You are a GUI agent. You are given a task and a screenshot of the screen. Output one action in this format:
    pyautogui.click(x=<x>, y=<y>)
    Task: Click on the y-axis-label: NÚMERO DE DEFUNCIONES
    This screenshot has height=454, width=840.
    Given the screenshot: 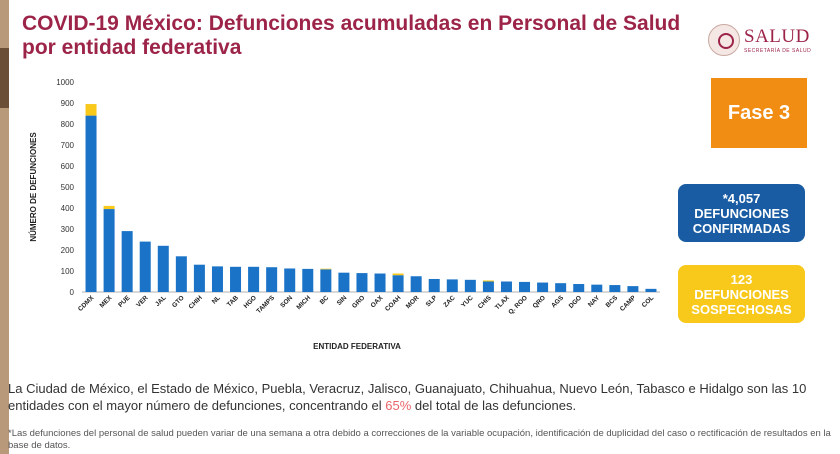 What is the action you would take?
    pyautogui.click(x=33, y=187)
    